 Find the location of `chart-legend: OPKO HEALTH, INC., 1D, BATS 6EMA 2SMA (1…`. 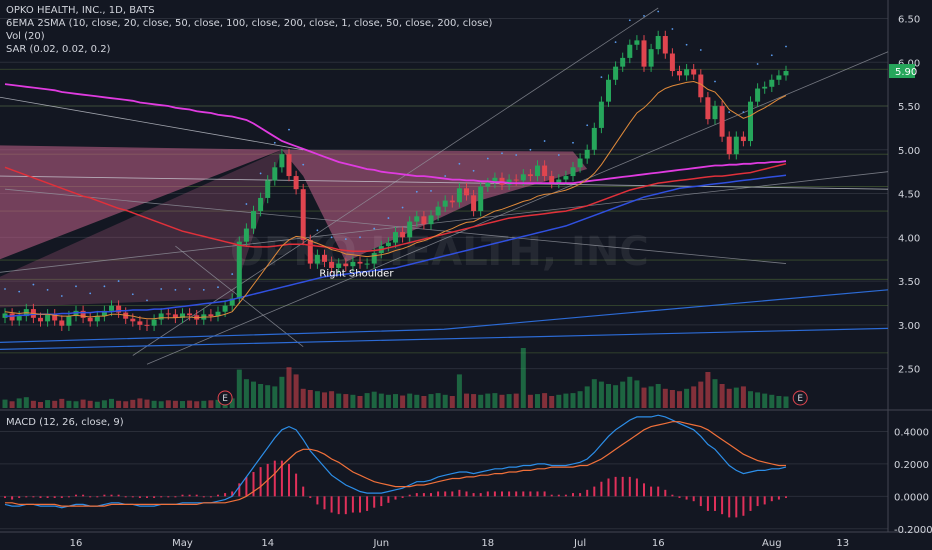

chart-legend: OPKO HEALTH, INC., 1D, BATS 6EMA 2SMA (1… is located at coordinates (249, 30).